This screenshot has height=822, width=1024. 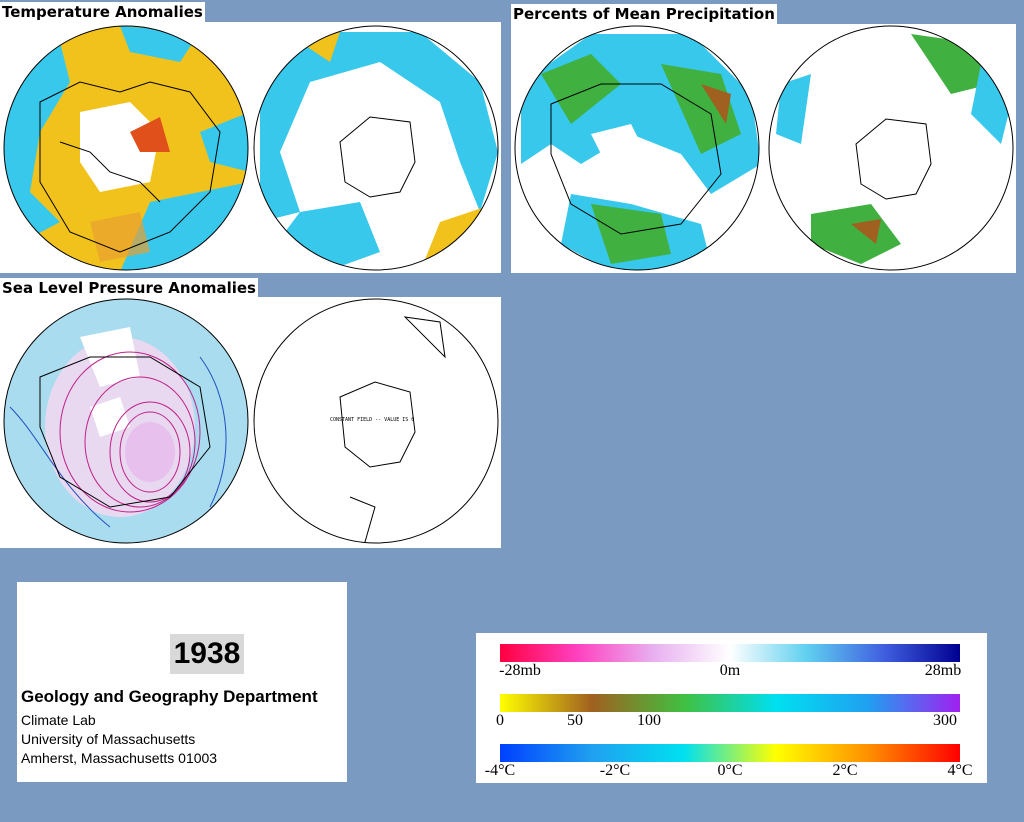 I want to click on temperature-panel, so click(x=250, y=147).